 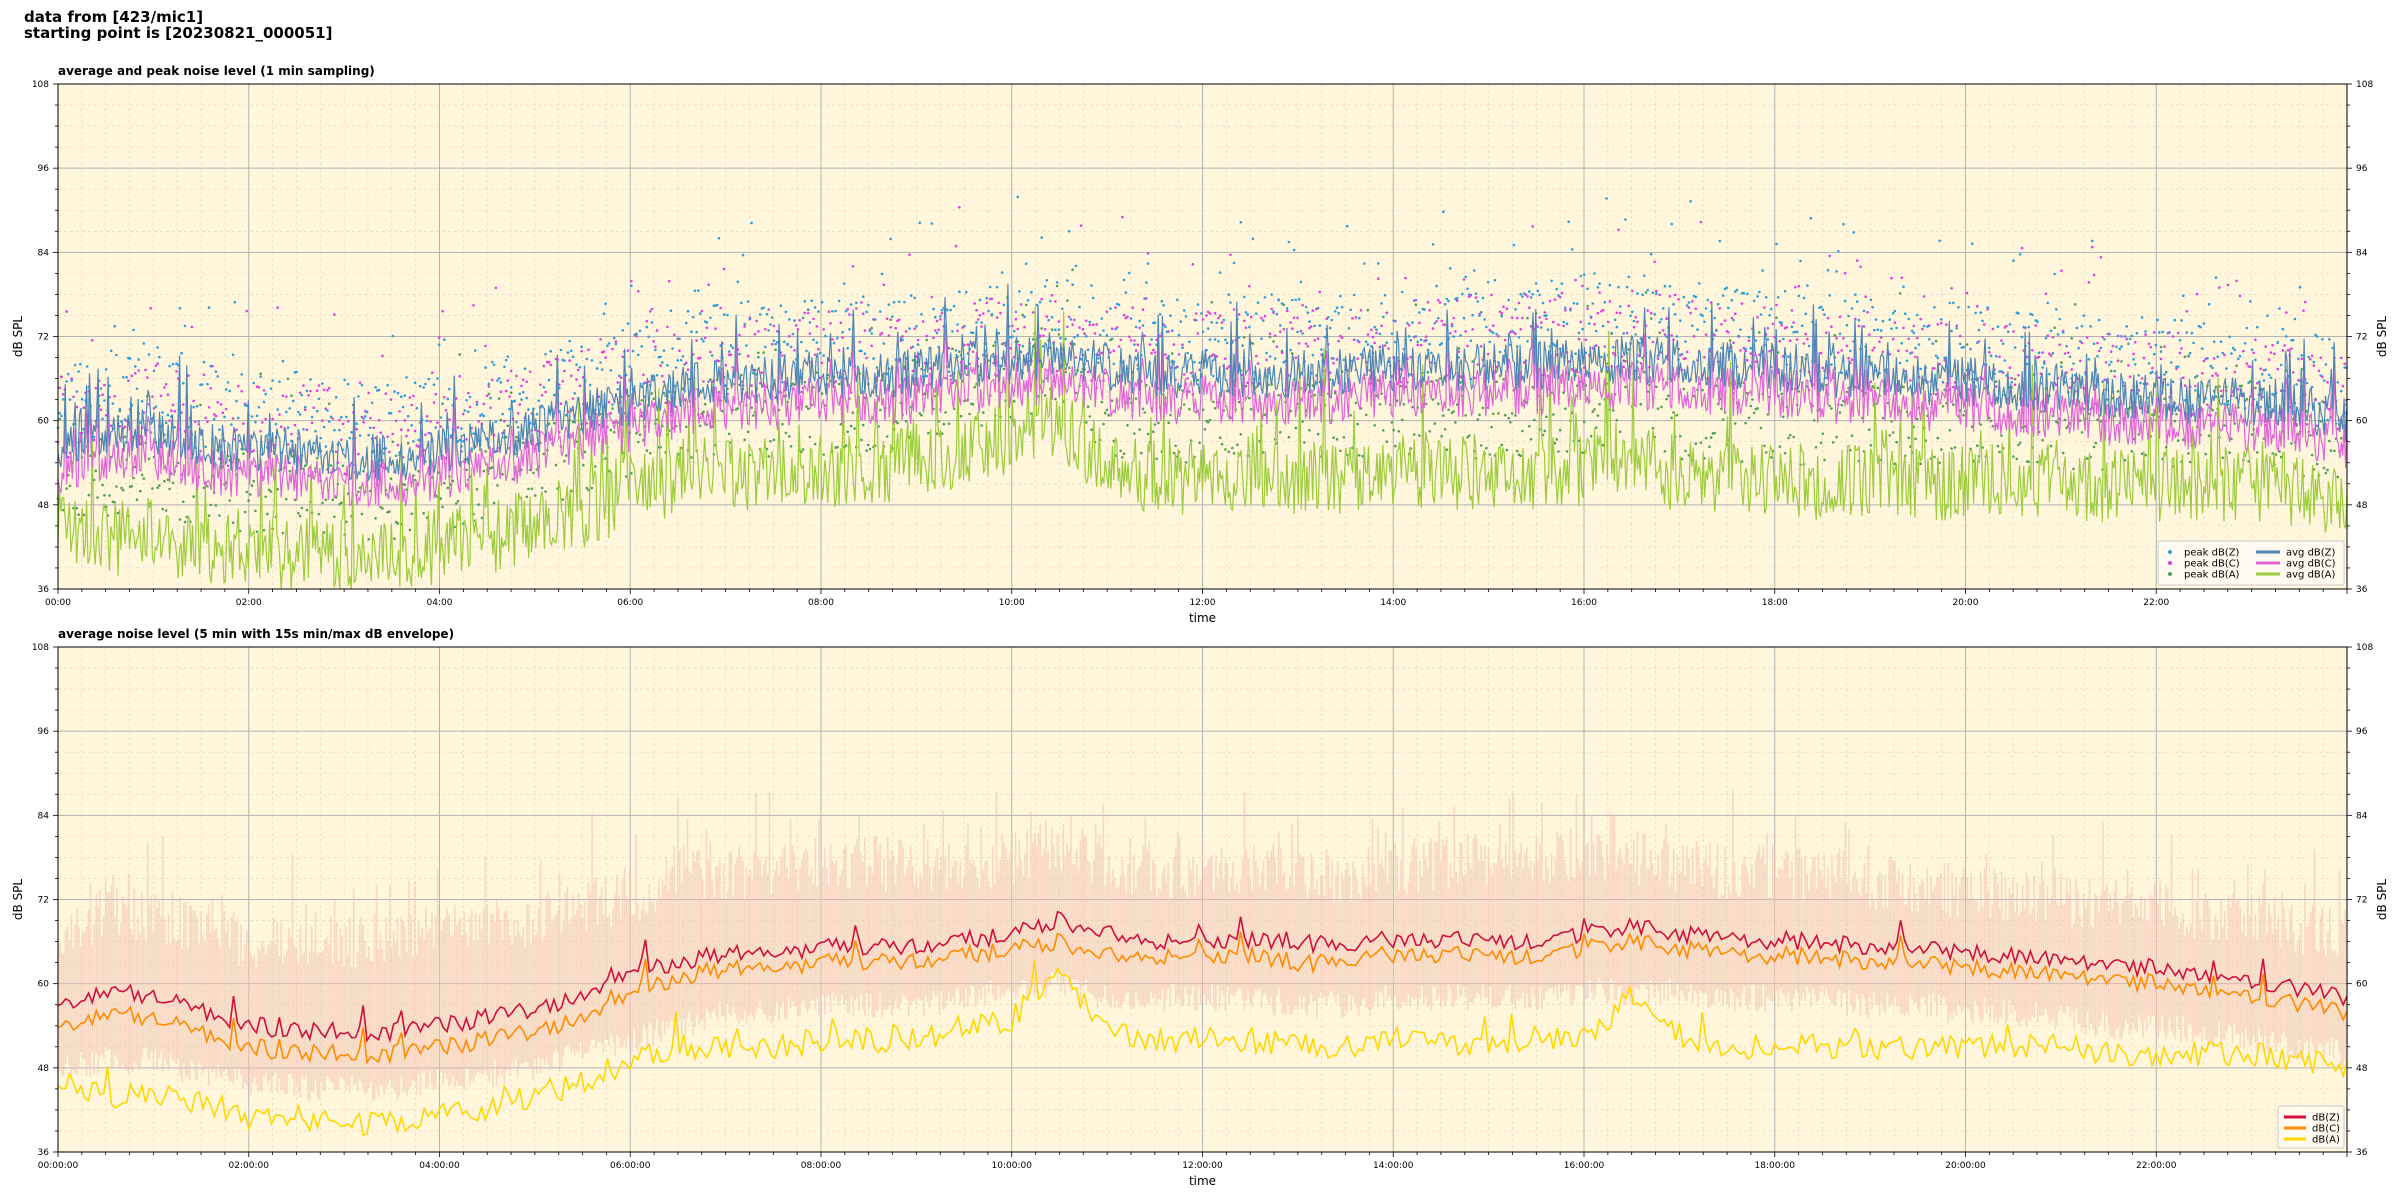 I want to click on header-source-line: data from [423/mic1], so click(x=114, y=17).